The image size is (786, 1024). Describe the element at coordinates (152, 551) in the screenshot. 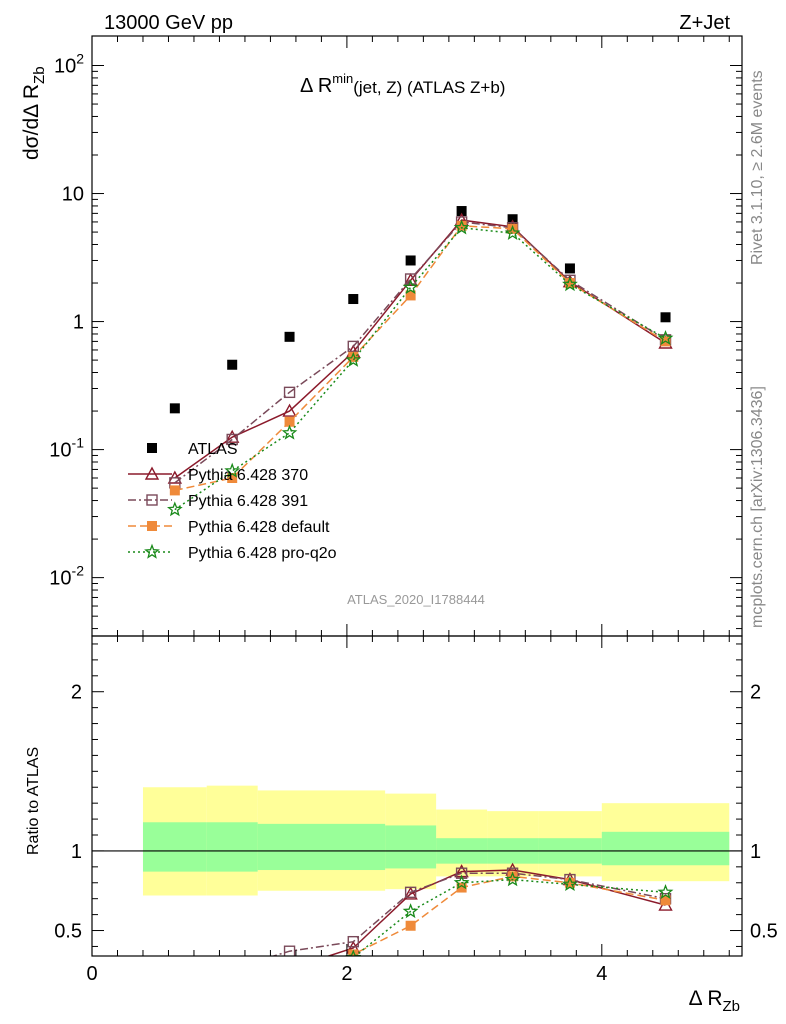

I see `legend-marker-pythia-6-428-pro-q2o` at that location.